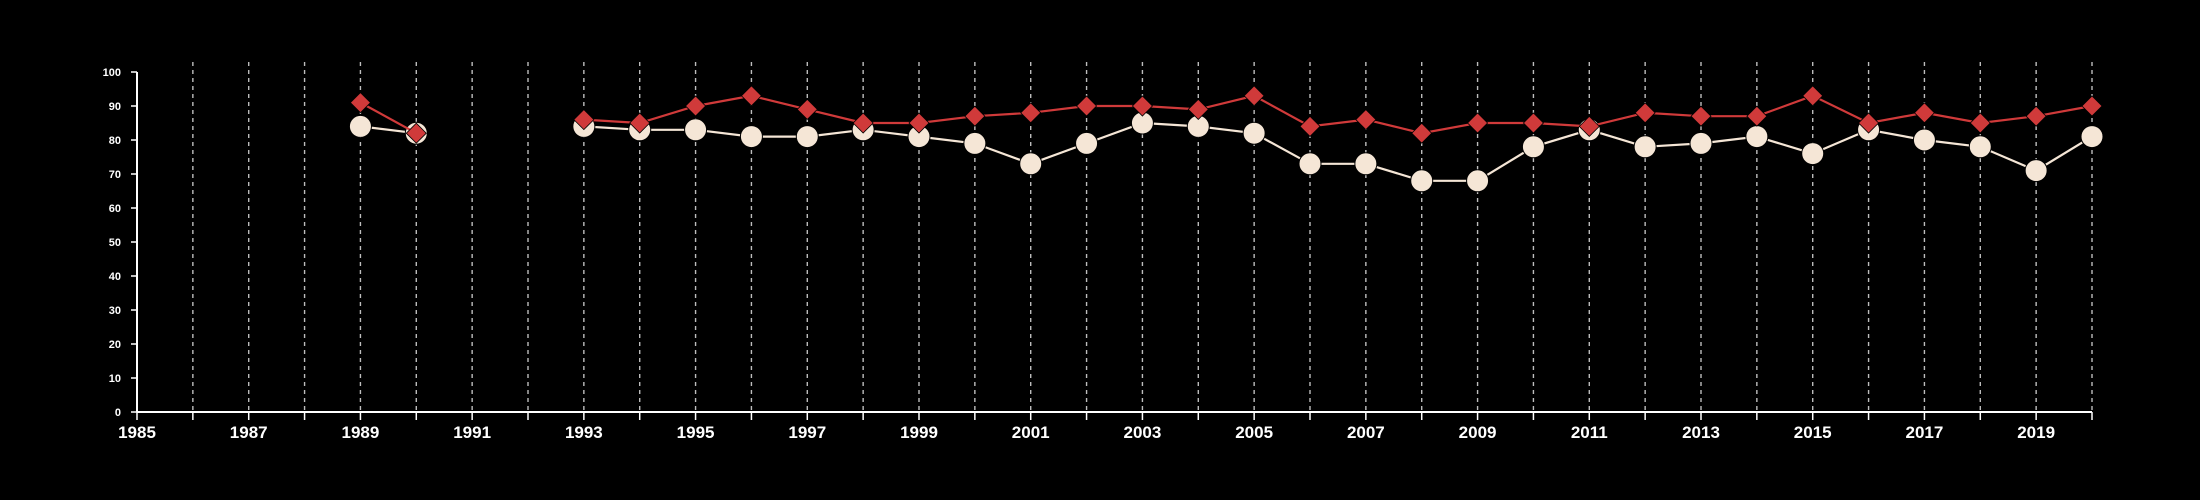 This screenshot has width=2200, height=500. Describe the element at coordinates (1533, 123) in the screenshot. I see `series-0-point-2010` at that location.